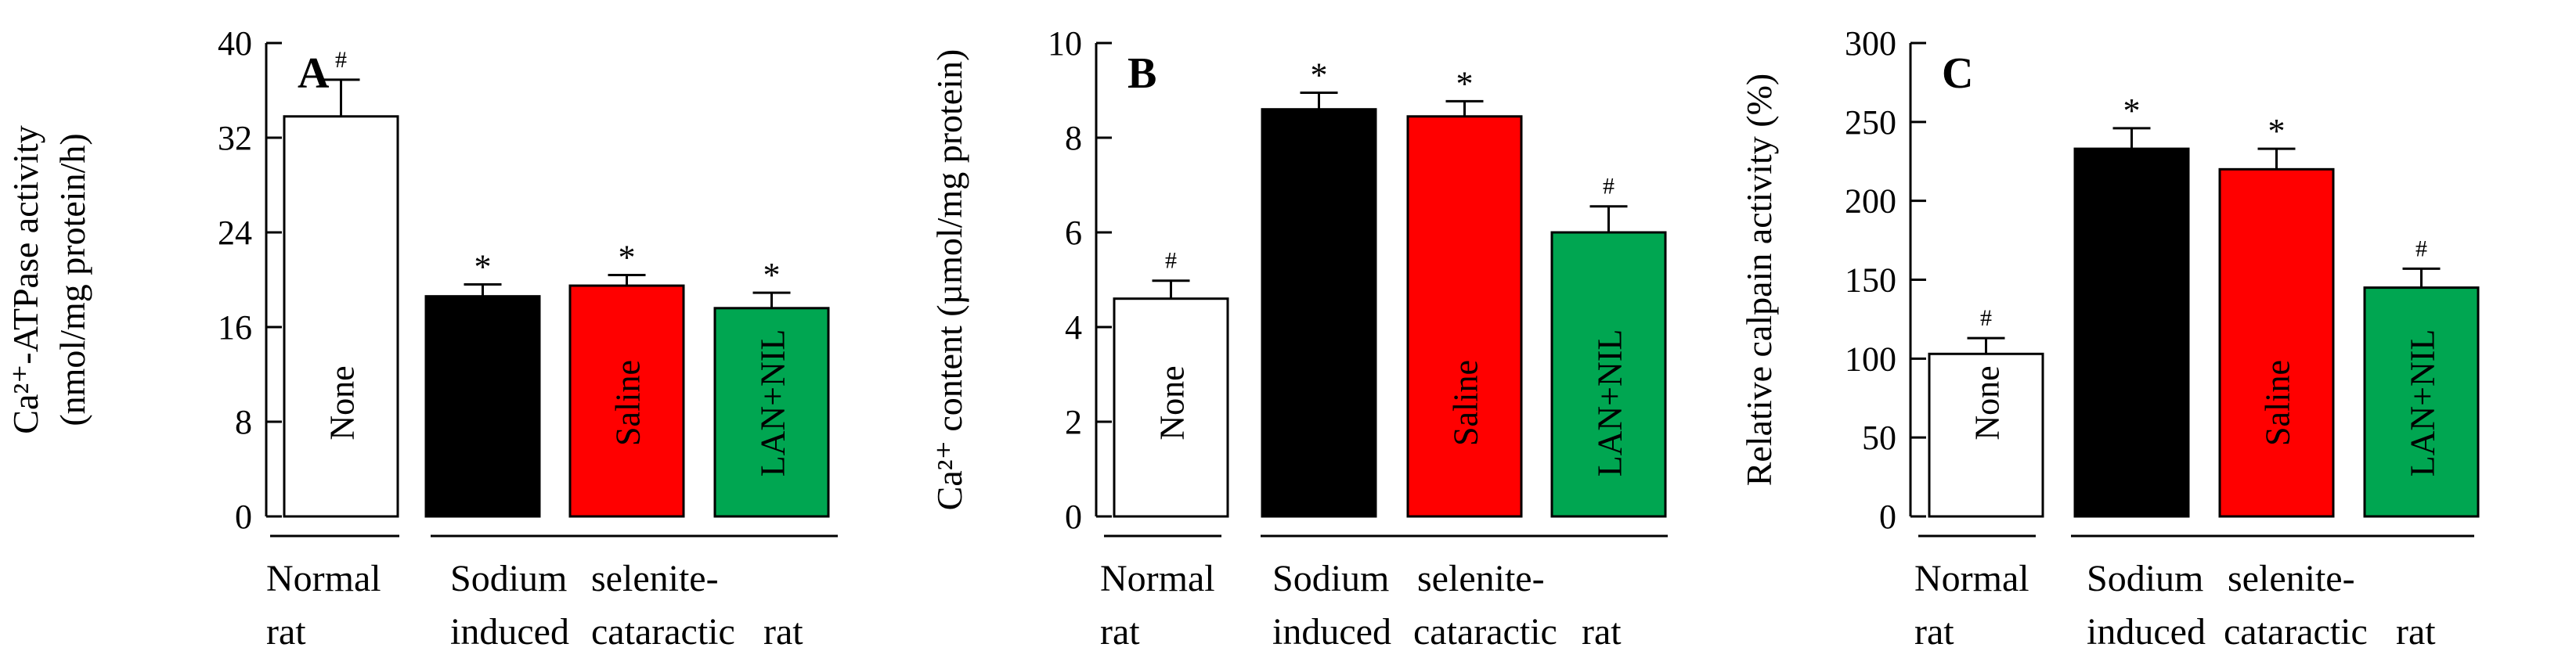 This screenshot has width=2576, height=669. What do you see at coordinates (1870, 201) in the screenshot?
I see `y-tick-label: 200` at bounding box center [1870, 201].